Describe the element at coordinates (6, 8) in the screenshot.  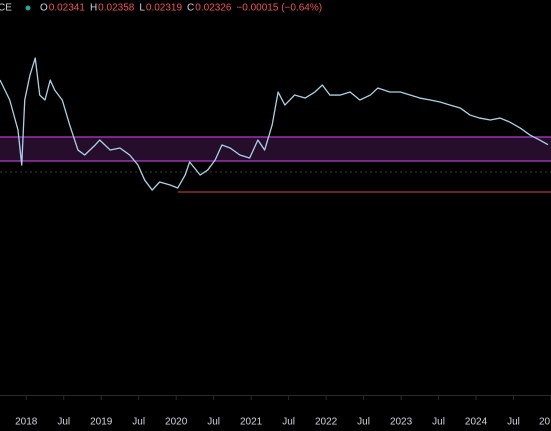
I see `symbol: CE` at that location.